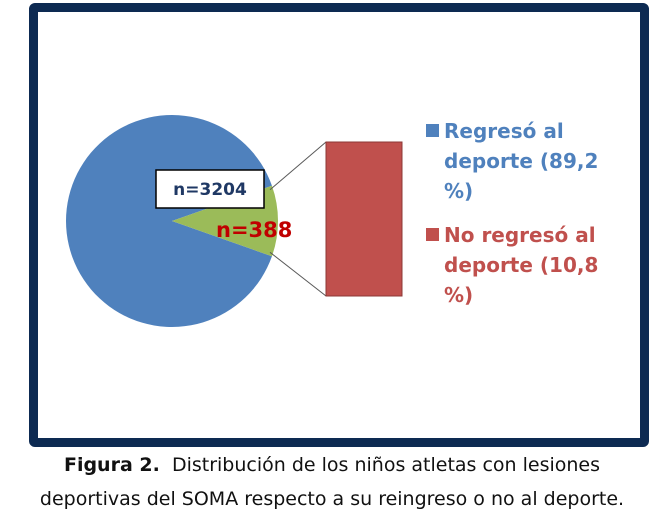 This screenshot has height=520, width=664. What do you see at coordinates (254, 230) in the screenshot?
I see `data-label-minor: n=388` at bounding box center [254, 230].